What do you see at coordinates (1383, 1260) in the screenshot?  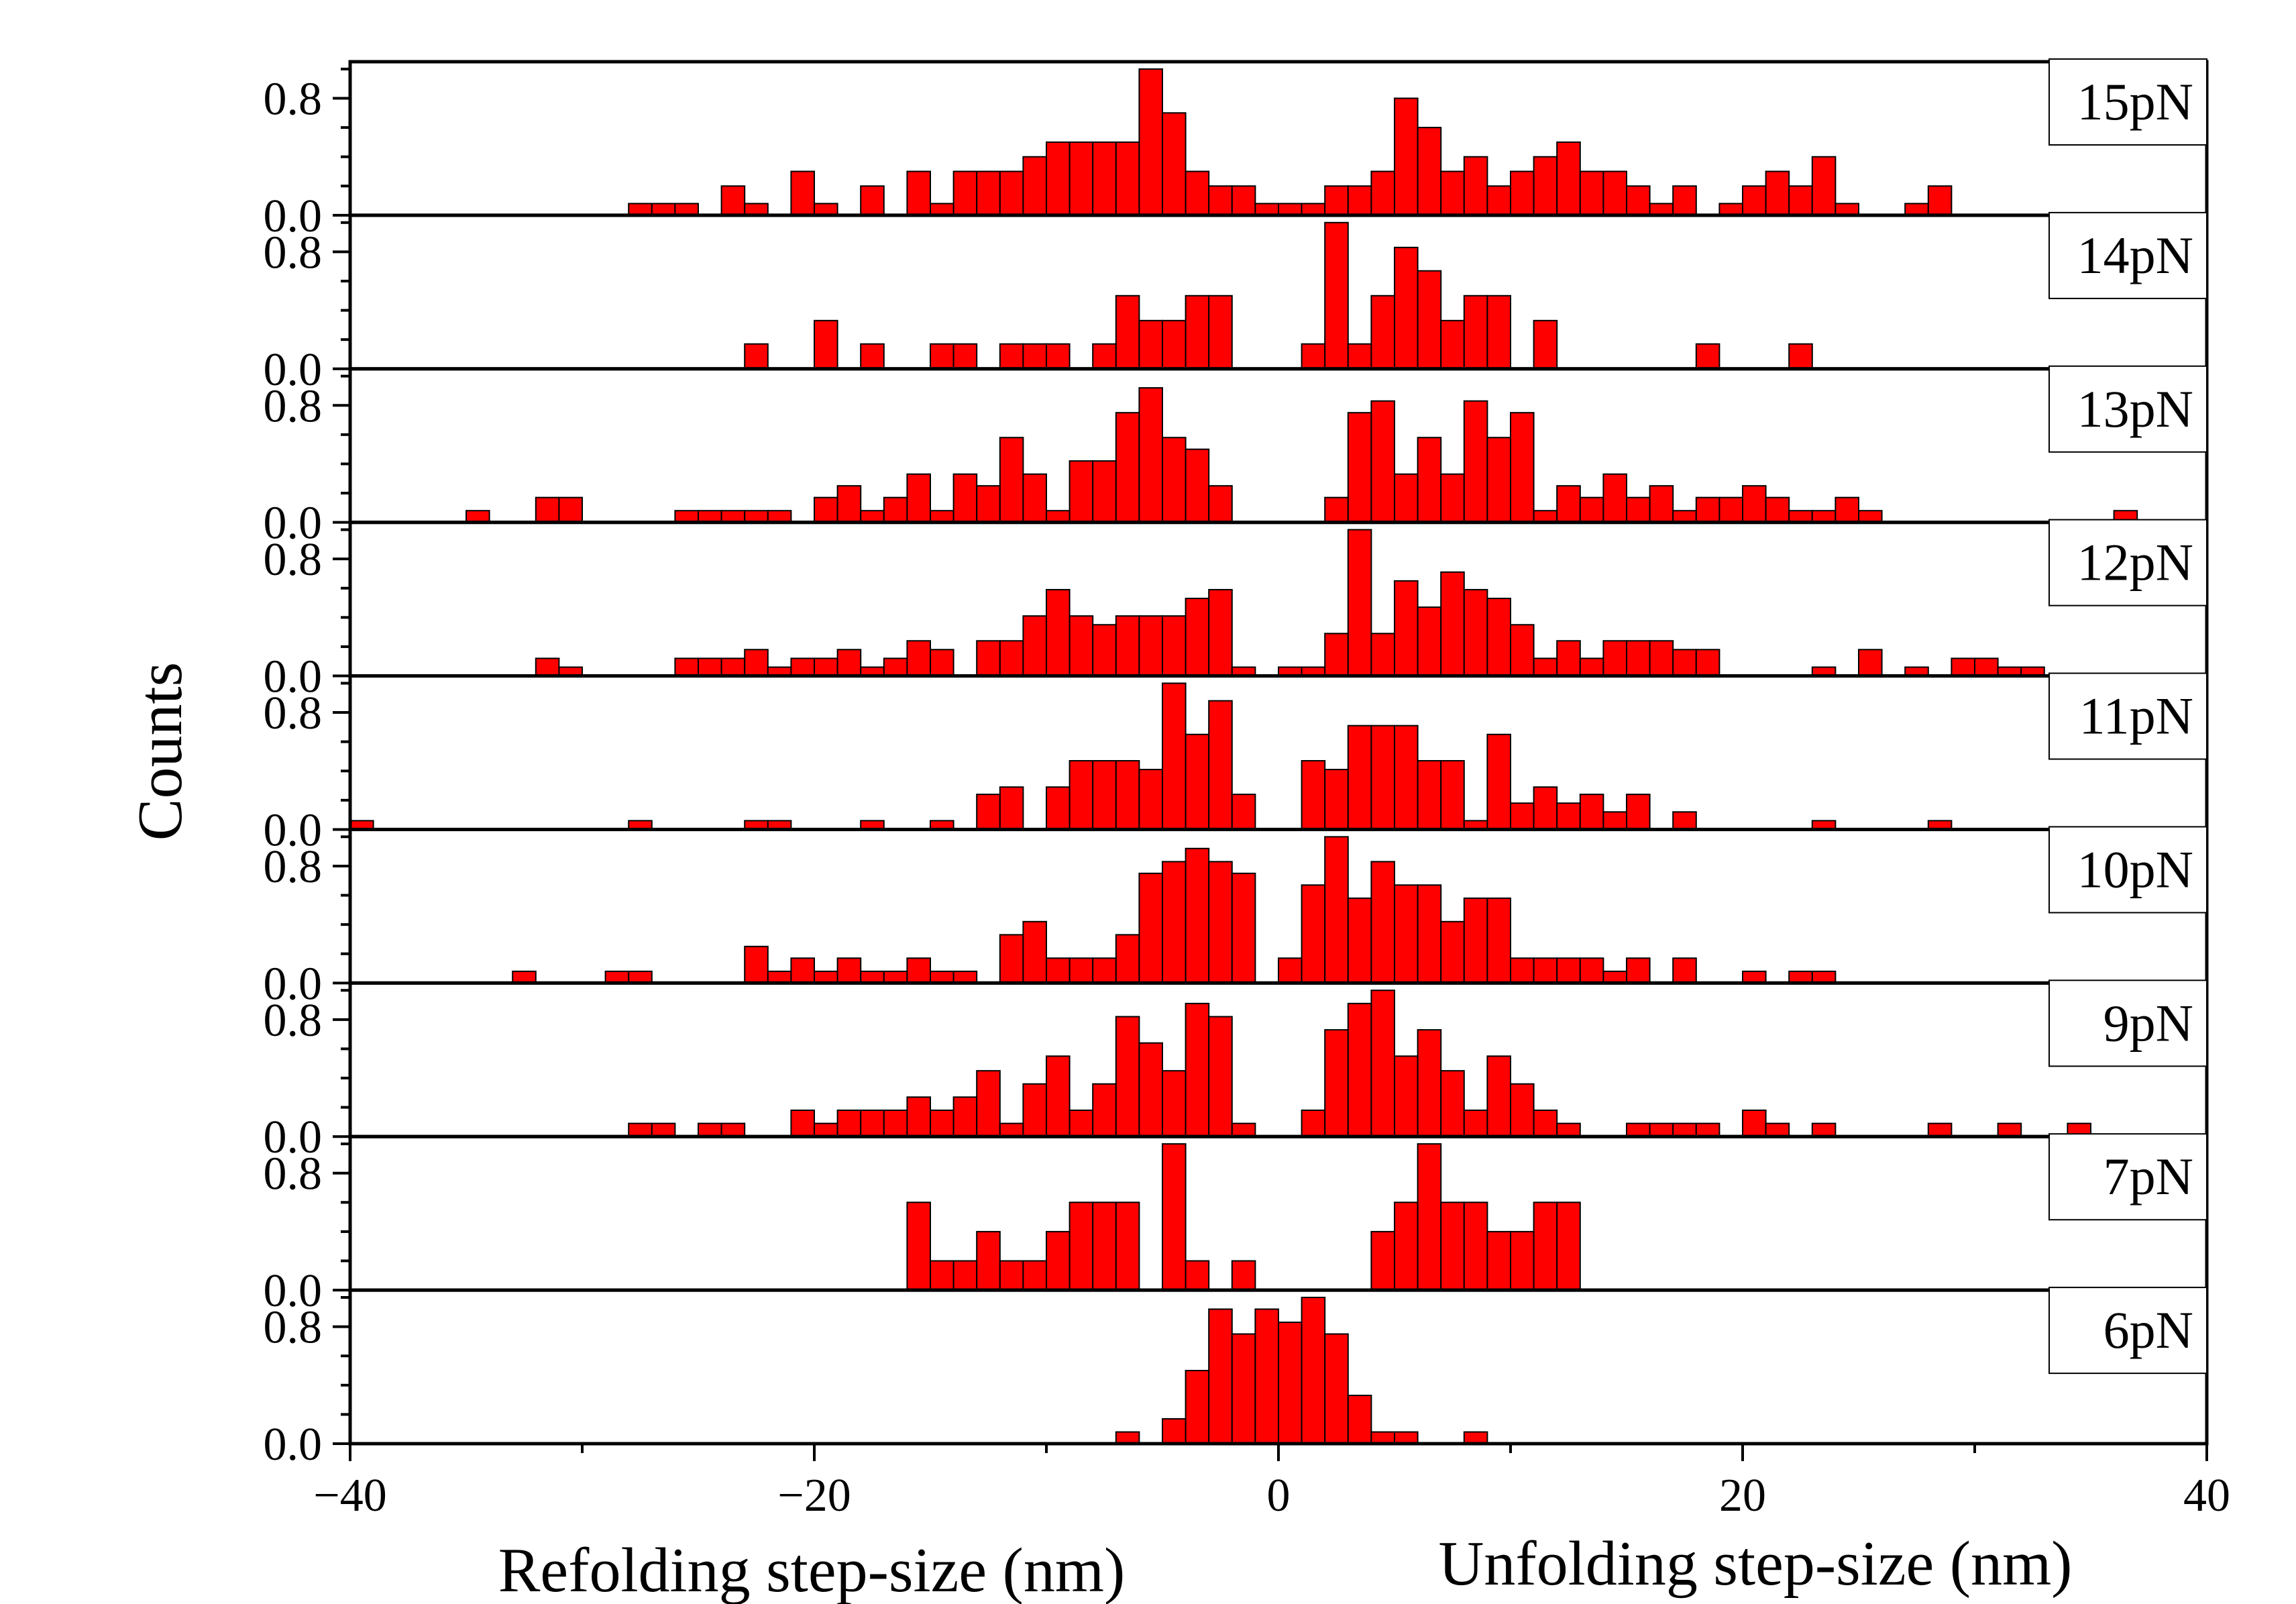 I see `bar-7pN-4.5` at bounding box center [1383, 1260].